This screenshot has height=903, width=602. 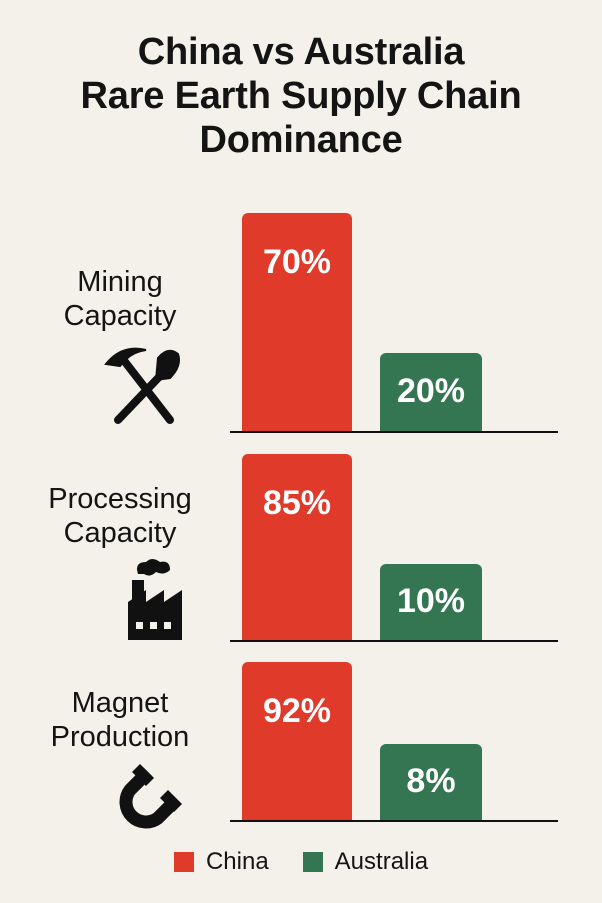 What do you see at coordinates (120, 499) in the screenshot?
I see `category-label-processing-line-1: Processing` at bounding box center [120, 499].